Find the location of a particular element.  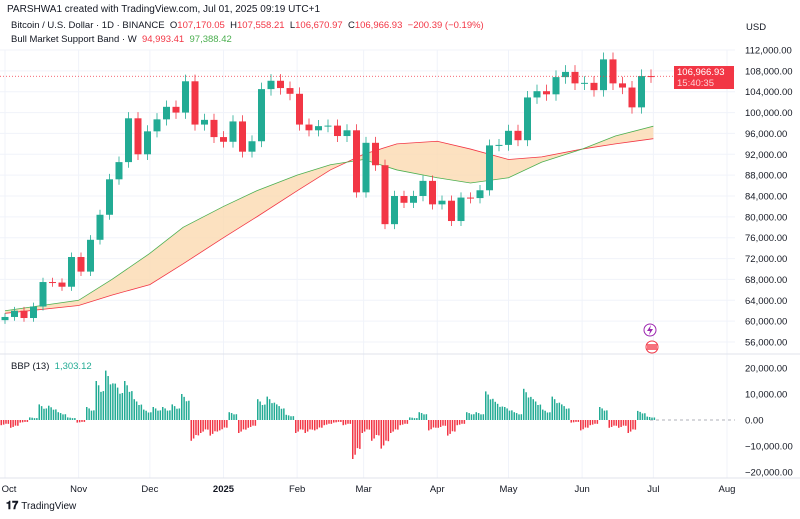

bbp-name: BBP (13) is located at coordinates (30, 366).